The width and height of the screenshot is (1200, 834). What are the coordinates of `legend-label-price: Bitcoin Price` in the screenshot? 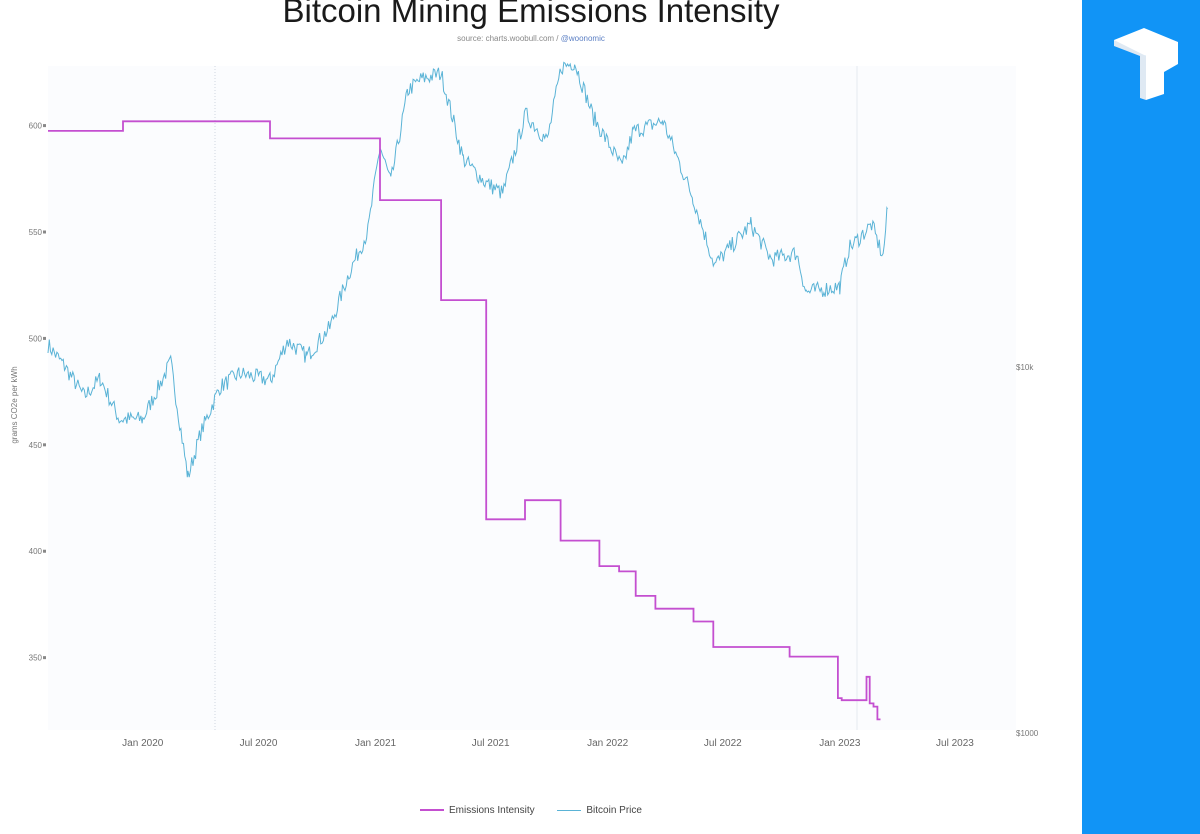 It's located at (614, 810).